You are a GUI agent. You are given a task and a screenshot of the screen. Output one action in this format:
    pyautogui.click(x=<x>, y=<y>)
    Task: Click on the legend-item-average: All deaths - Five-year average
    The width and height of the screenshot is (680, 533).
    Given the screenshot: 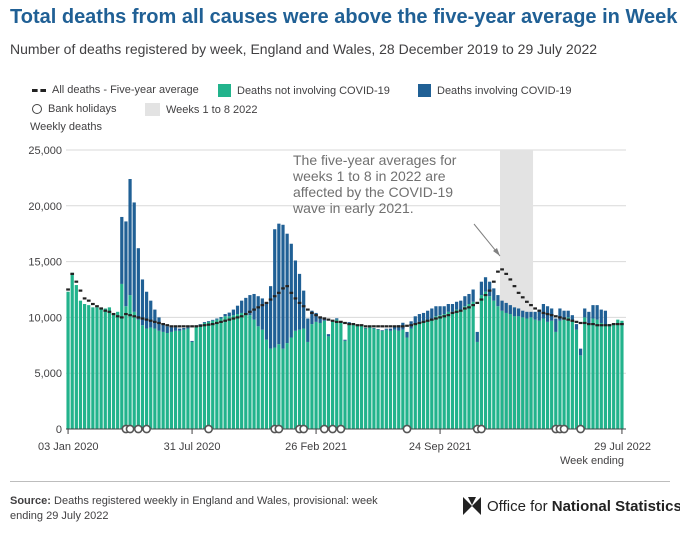 What is the action you would take?
    pyautogui.click(x=115, y=90)
    